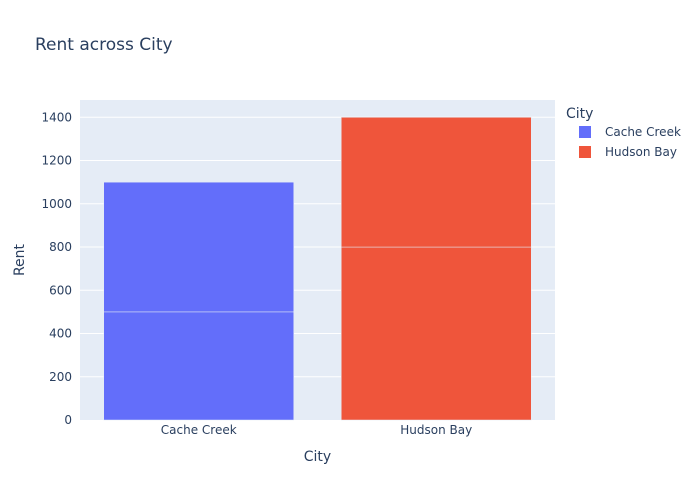  I want to click on chart-title: Rent across City, so click(104, 45).